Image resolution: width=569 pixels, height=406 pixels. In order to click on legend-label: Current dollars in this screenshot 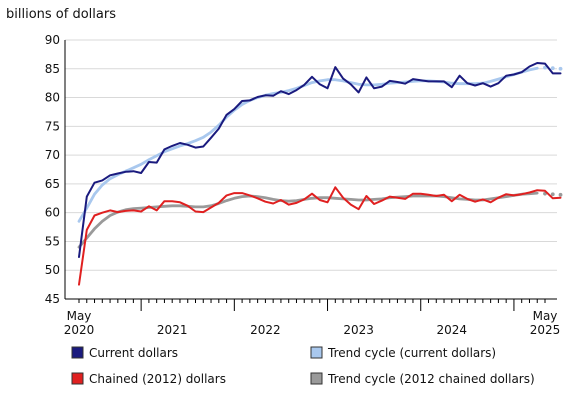, I will do `click(133, 353)`.